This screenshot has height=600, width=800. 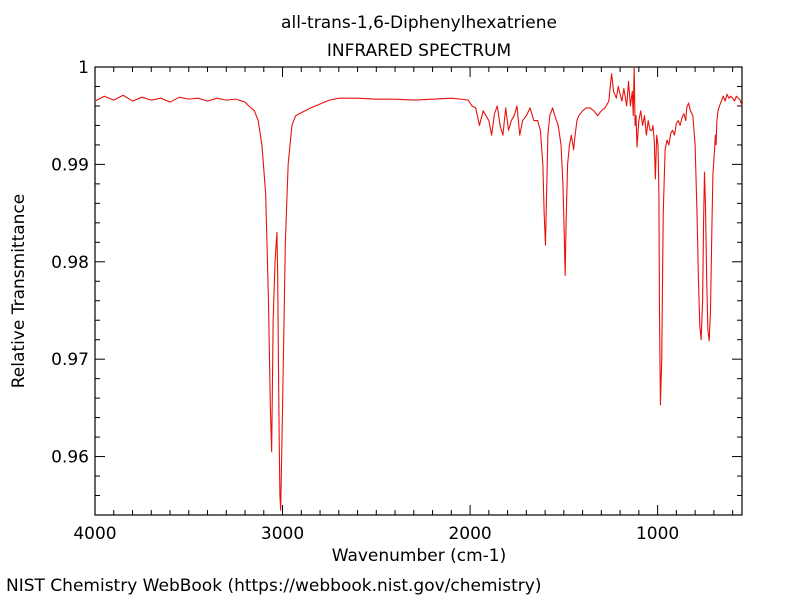 I want to click on chart-title: all-trans-1,6-Diphenylhexatriene, so click(x=419, y=23).